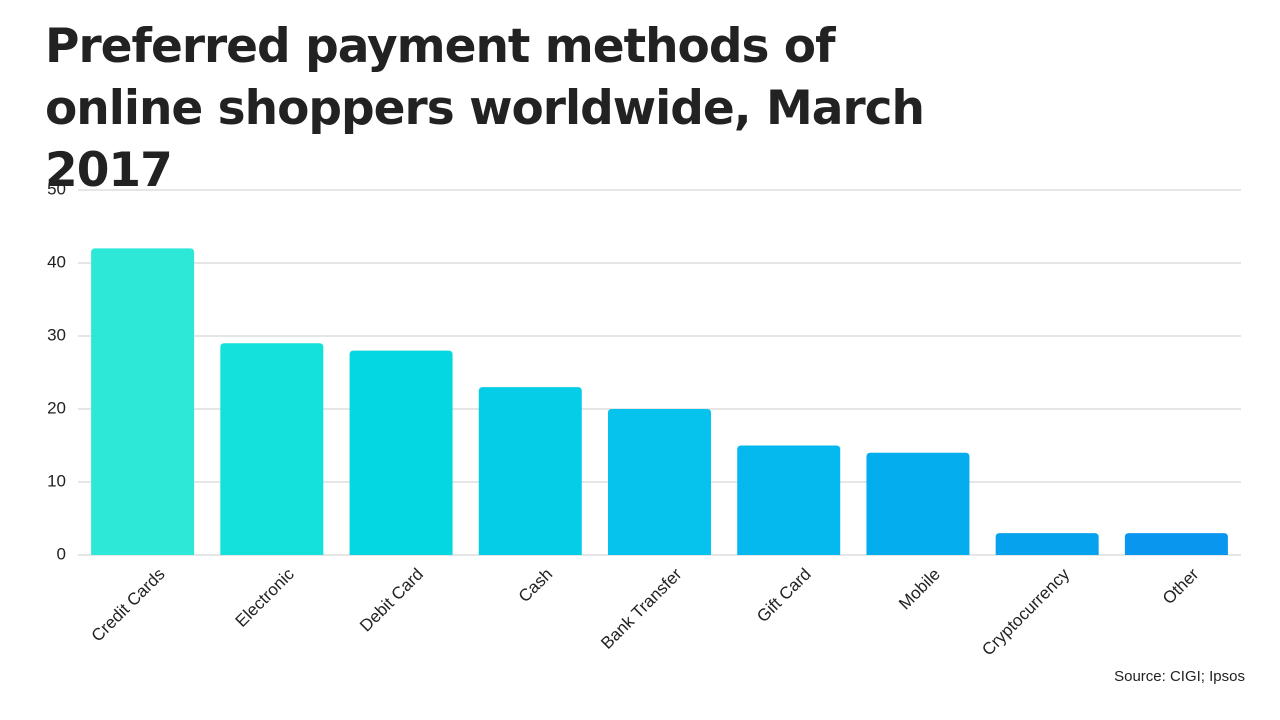  Describe the element at coordinates (56, 334) in the screenshot. I see `y-tick-label: 30` at that location.